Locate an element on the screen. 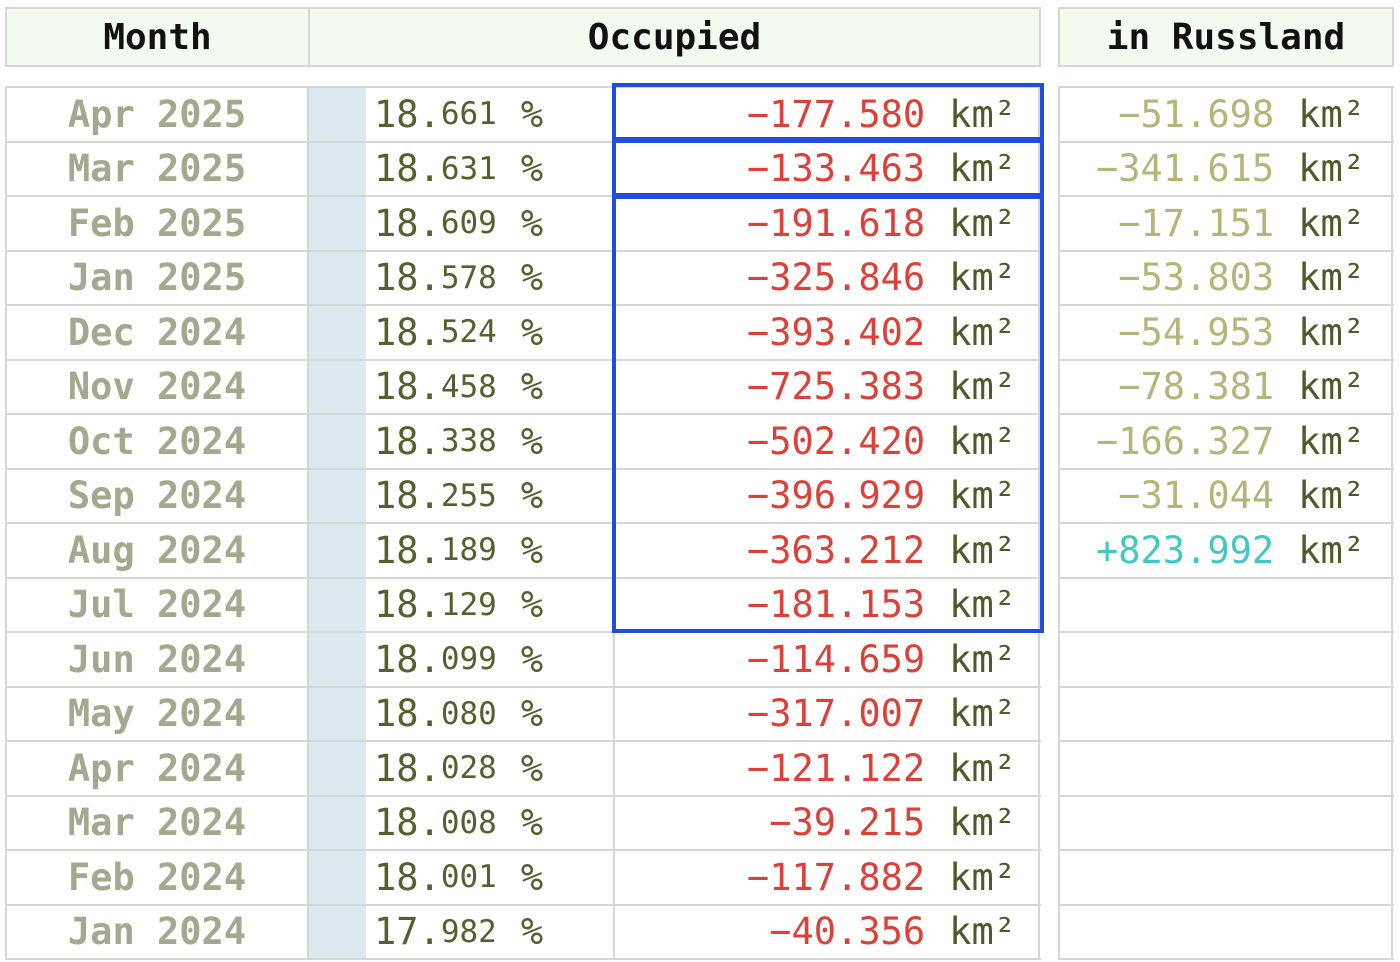 Image resolution: width=1400 pixels, height=962 pixels. percent-cell: 18. 578% is located at coordinates (489, 278).